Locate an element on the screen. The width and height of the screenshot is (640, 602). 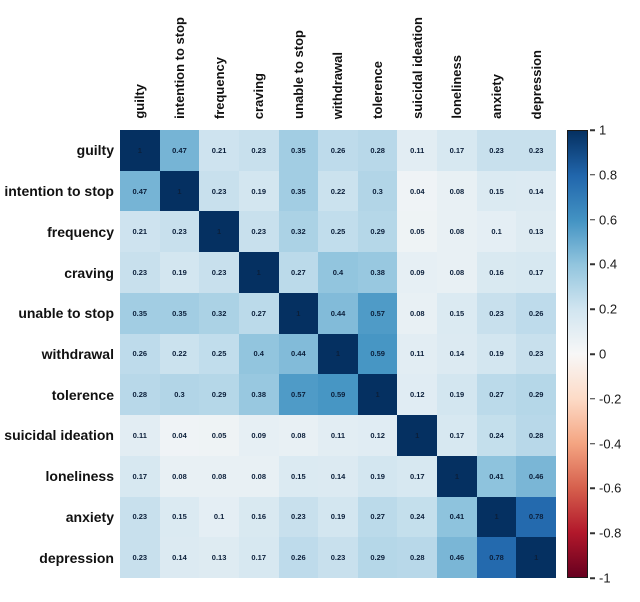
heatmap-cell: 0.1 is located at coordinates (219, 517).